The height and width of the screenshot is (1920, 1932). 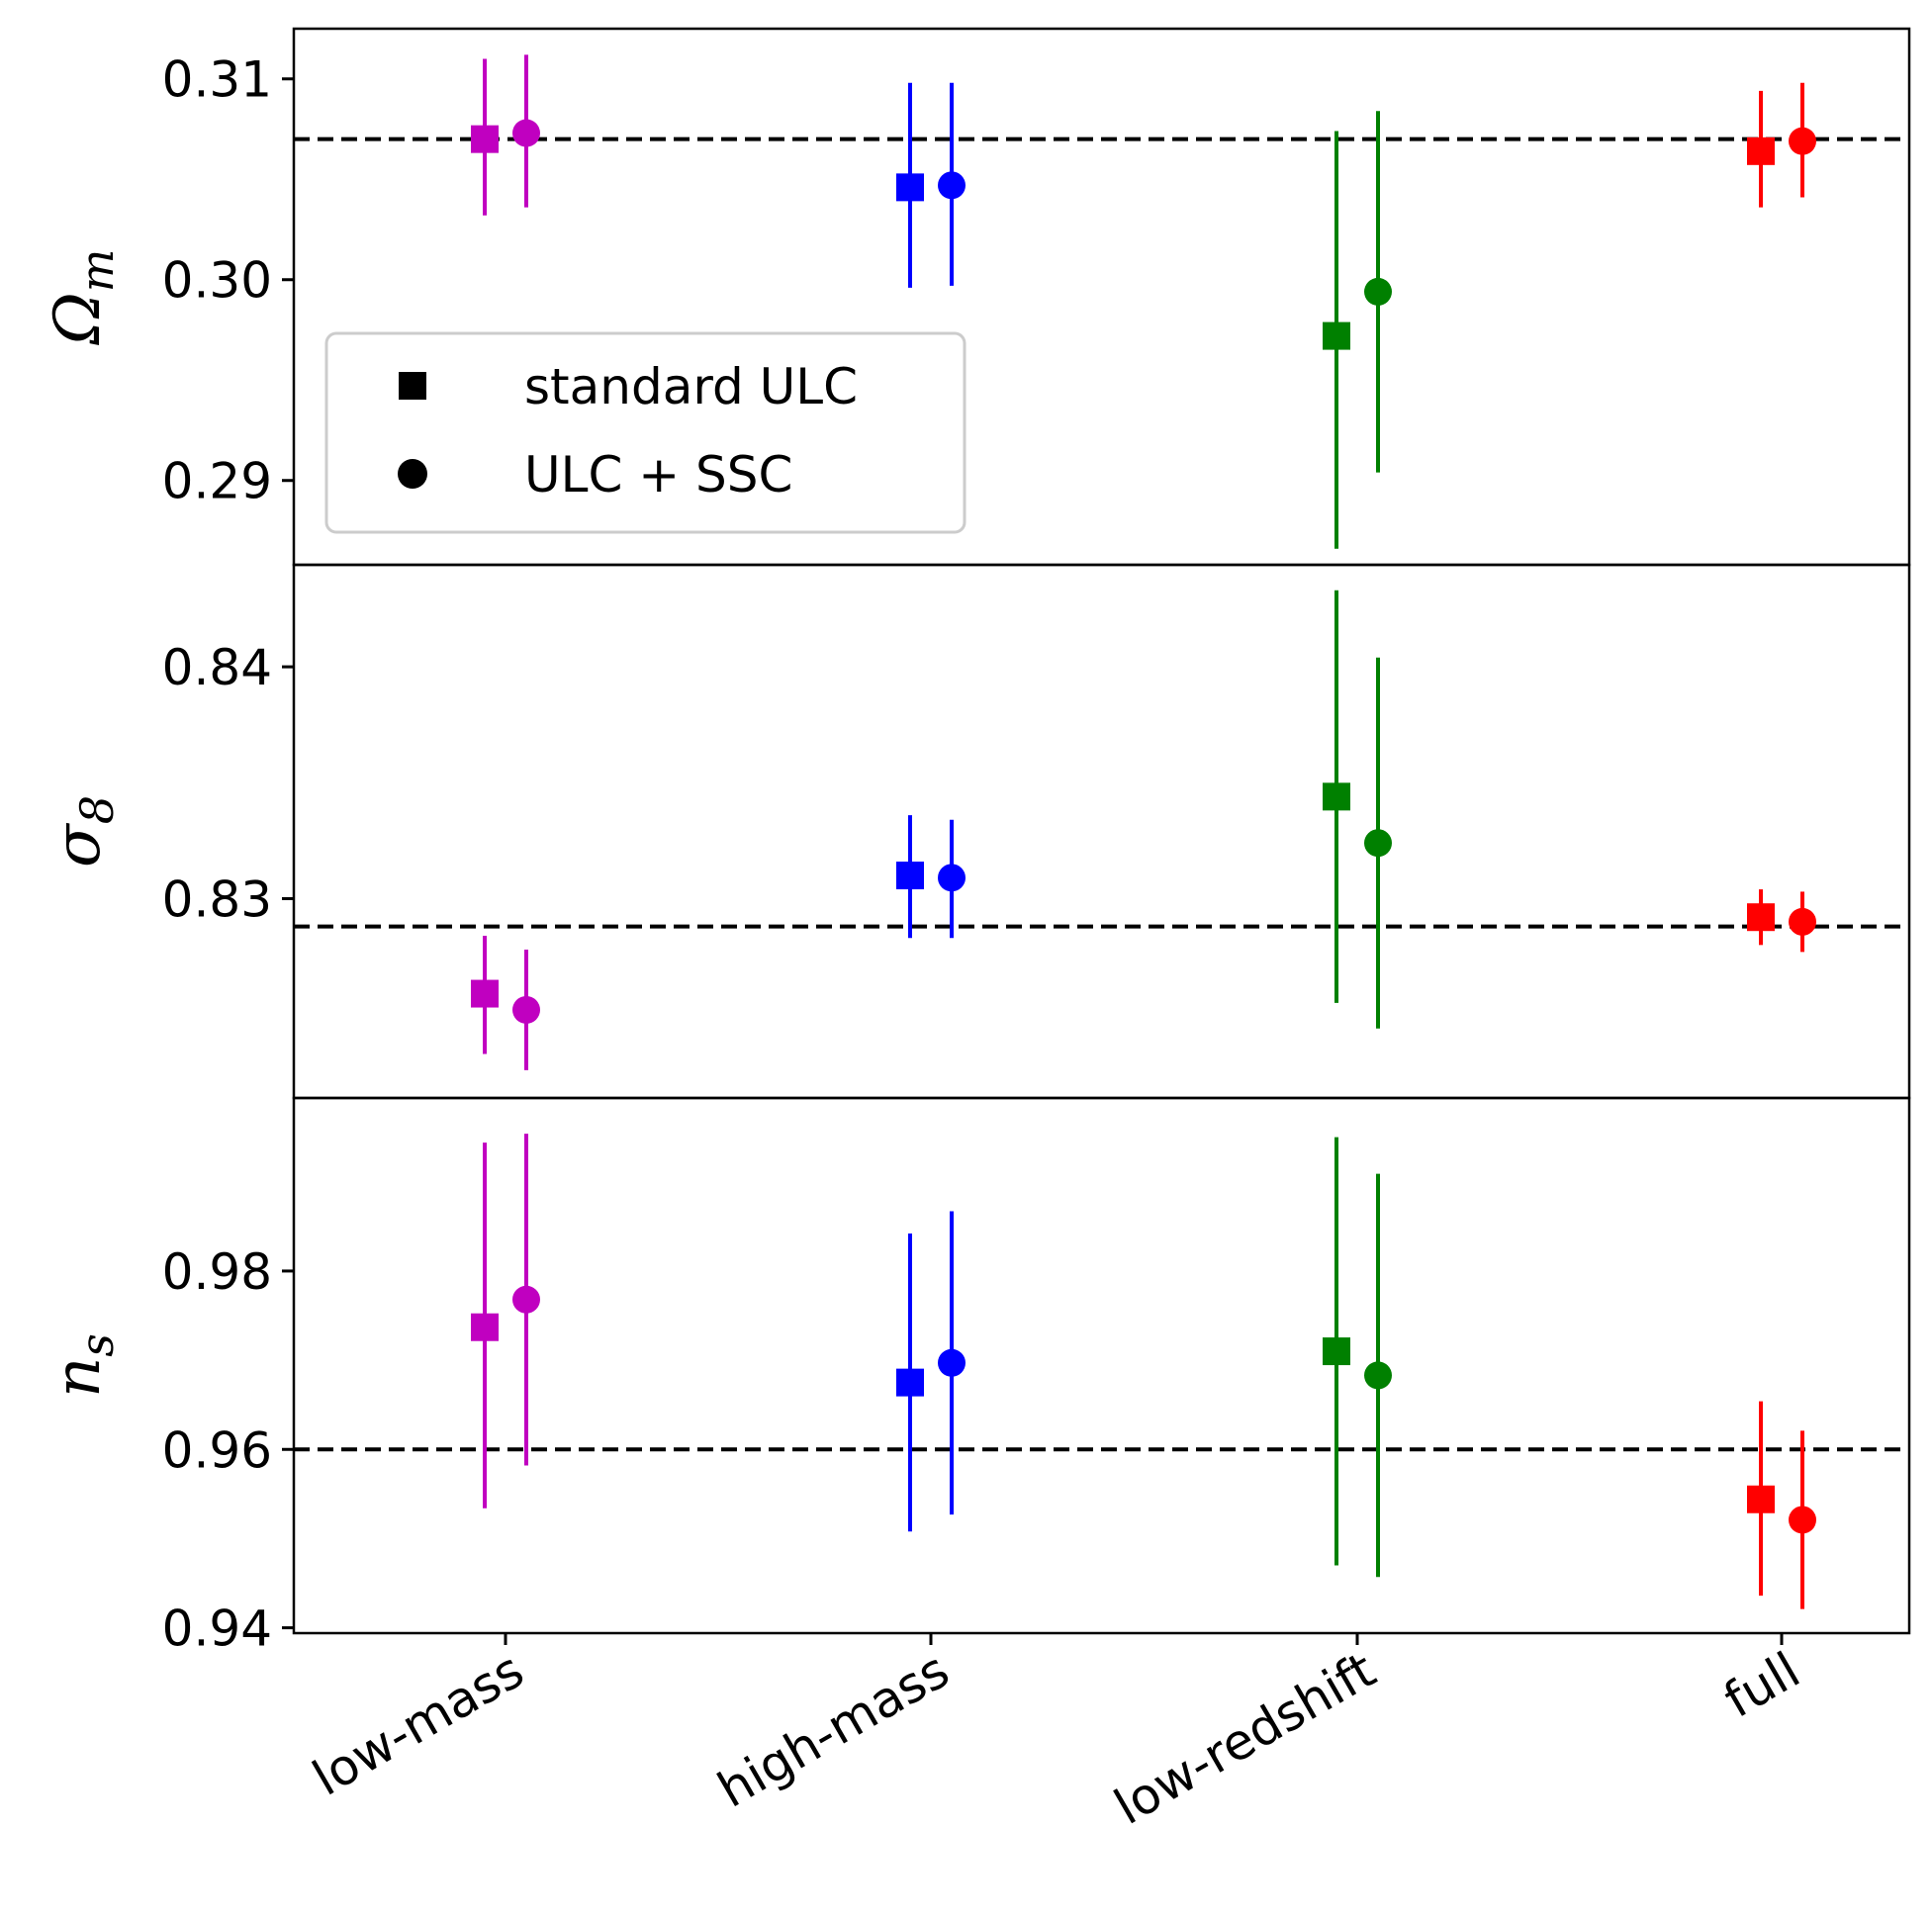 I want to click on legend: standard ULC ULC + SSC, so click(x=645, y=432).